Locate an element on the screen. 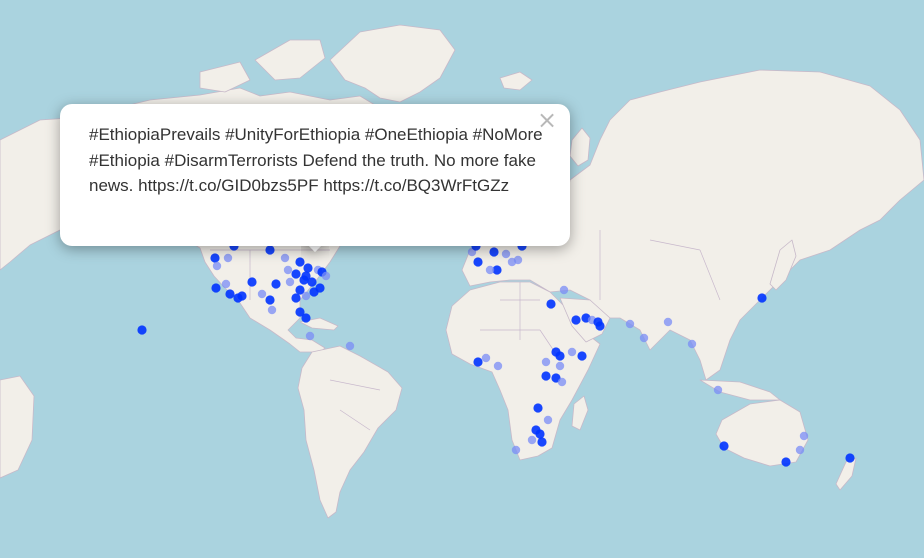 Image resolution: width=924 pixels, height=558 pixels. caribbean-land is located at coordinates (319, 324).